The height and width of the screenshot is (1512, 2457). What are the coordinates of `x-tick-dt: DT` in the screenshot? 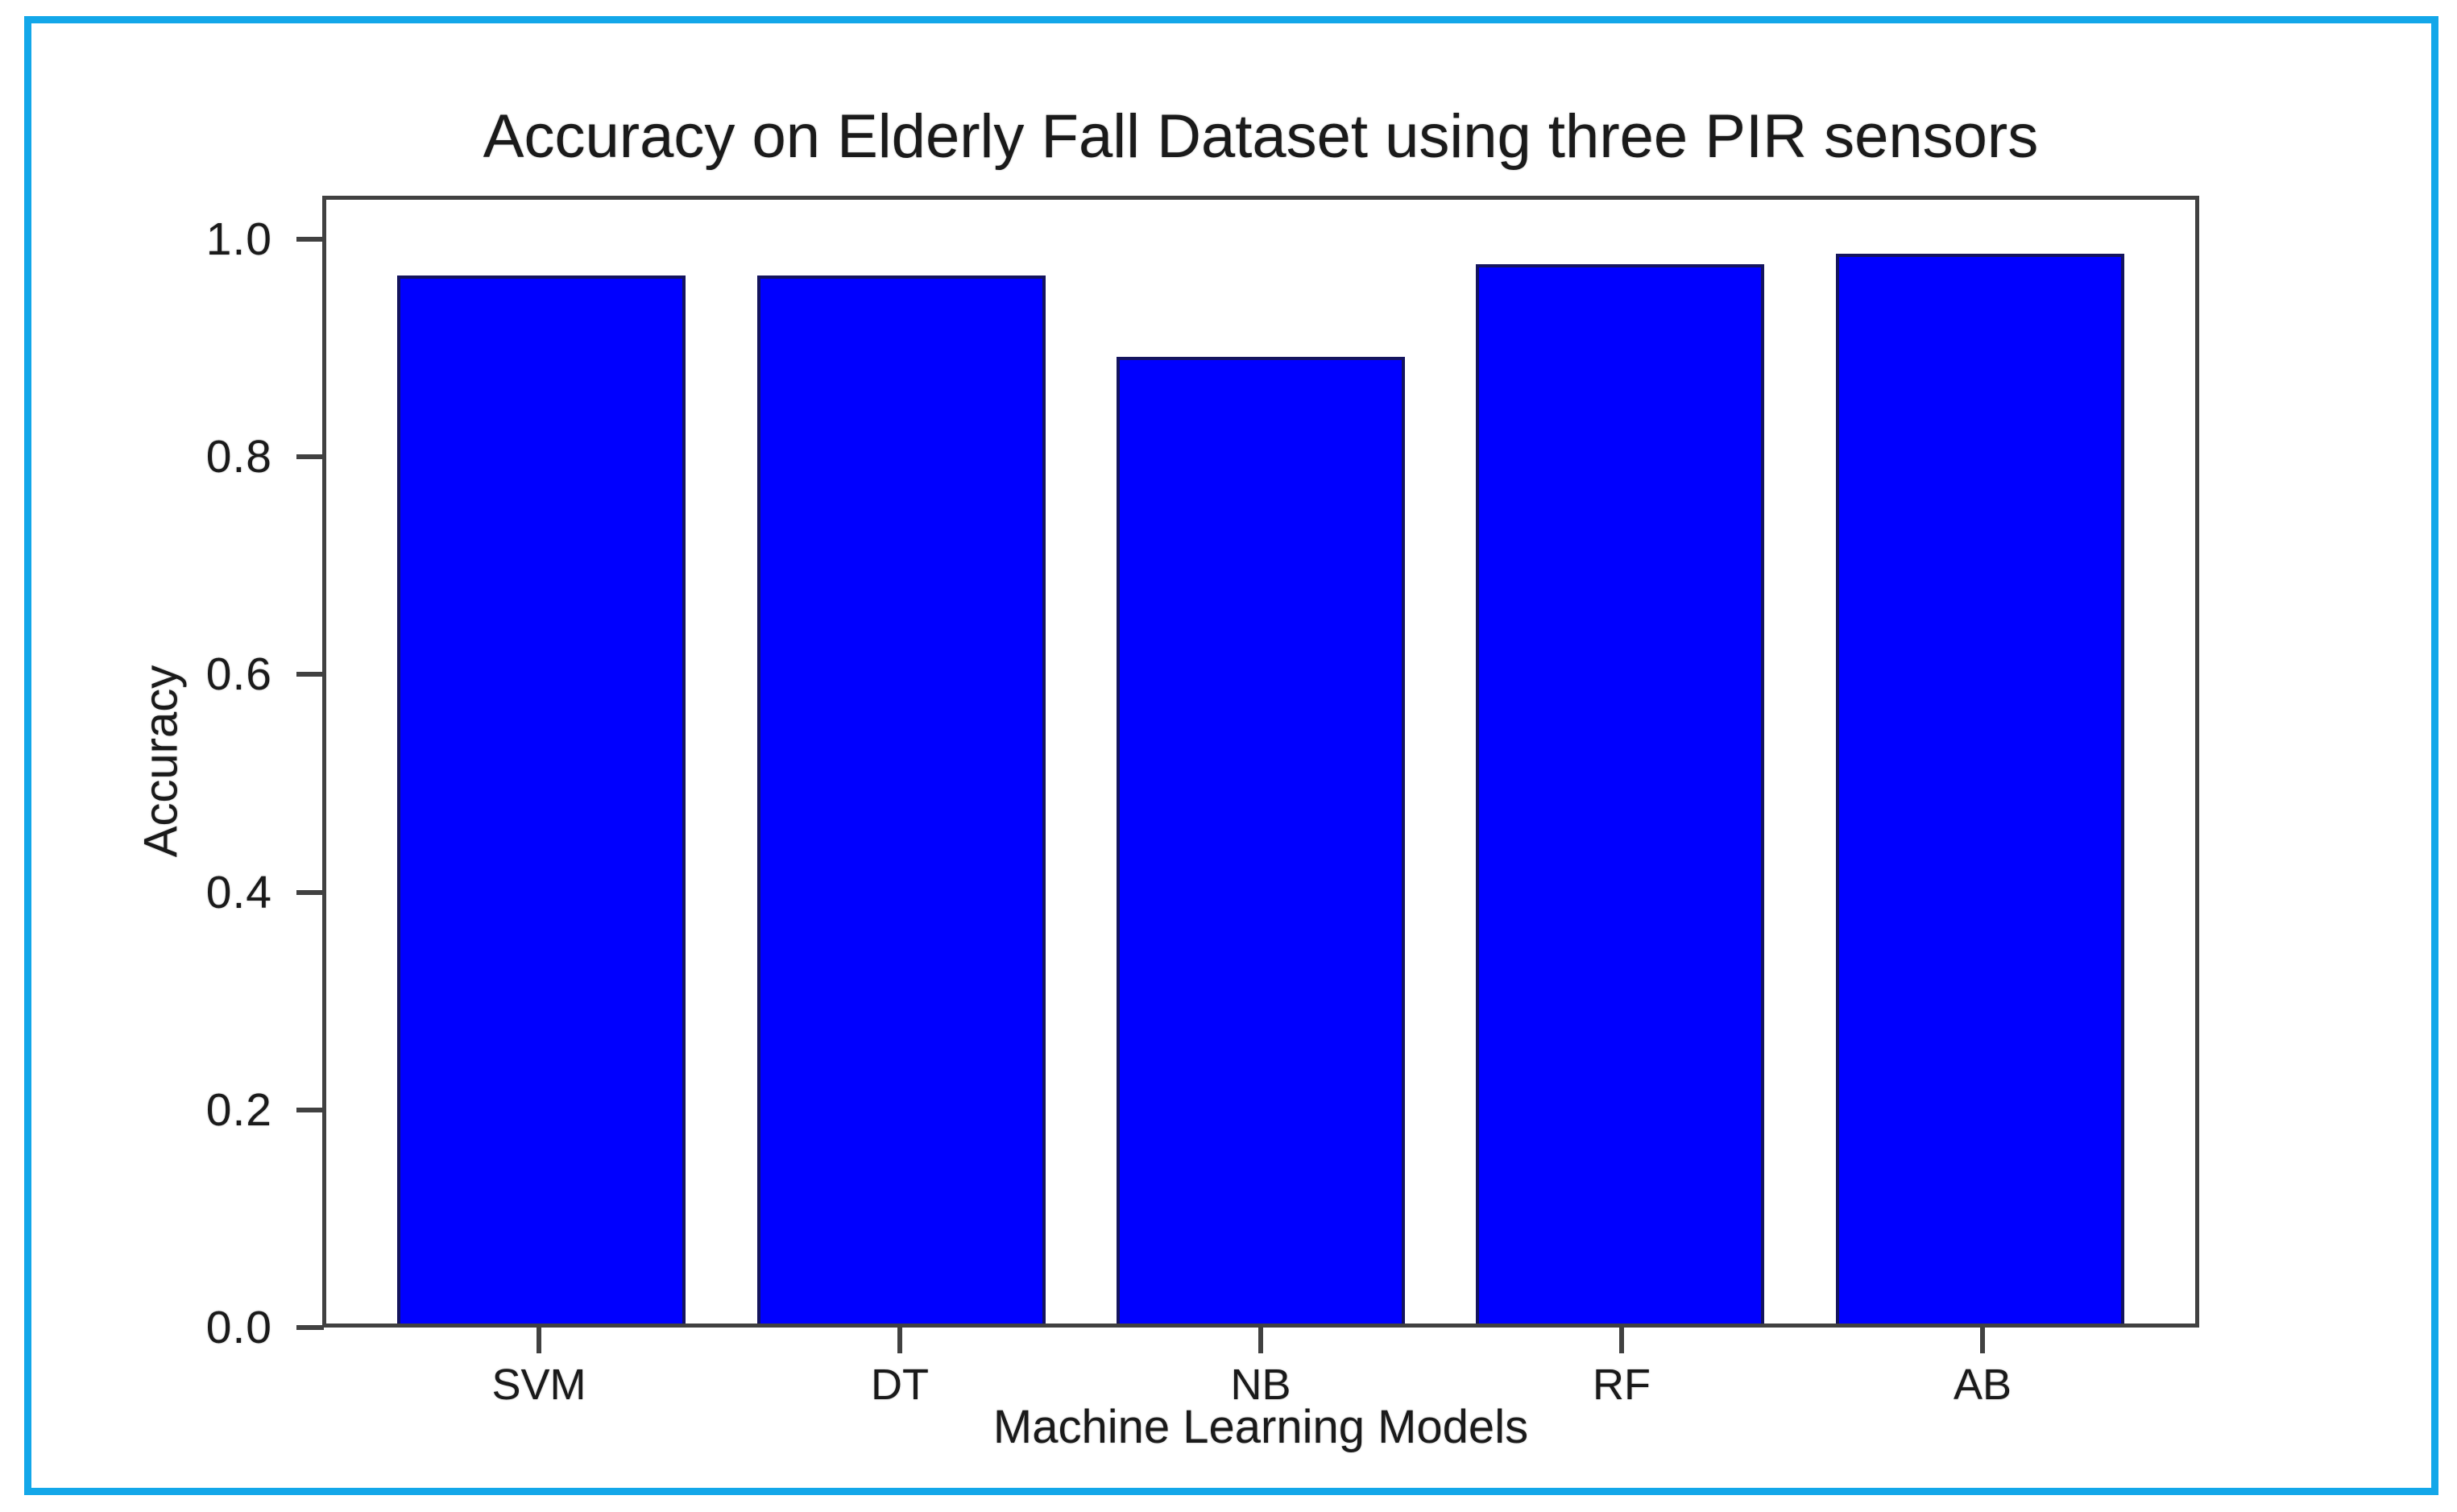 It's located at (900, 1369).